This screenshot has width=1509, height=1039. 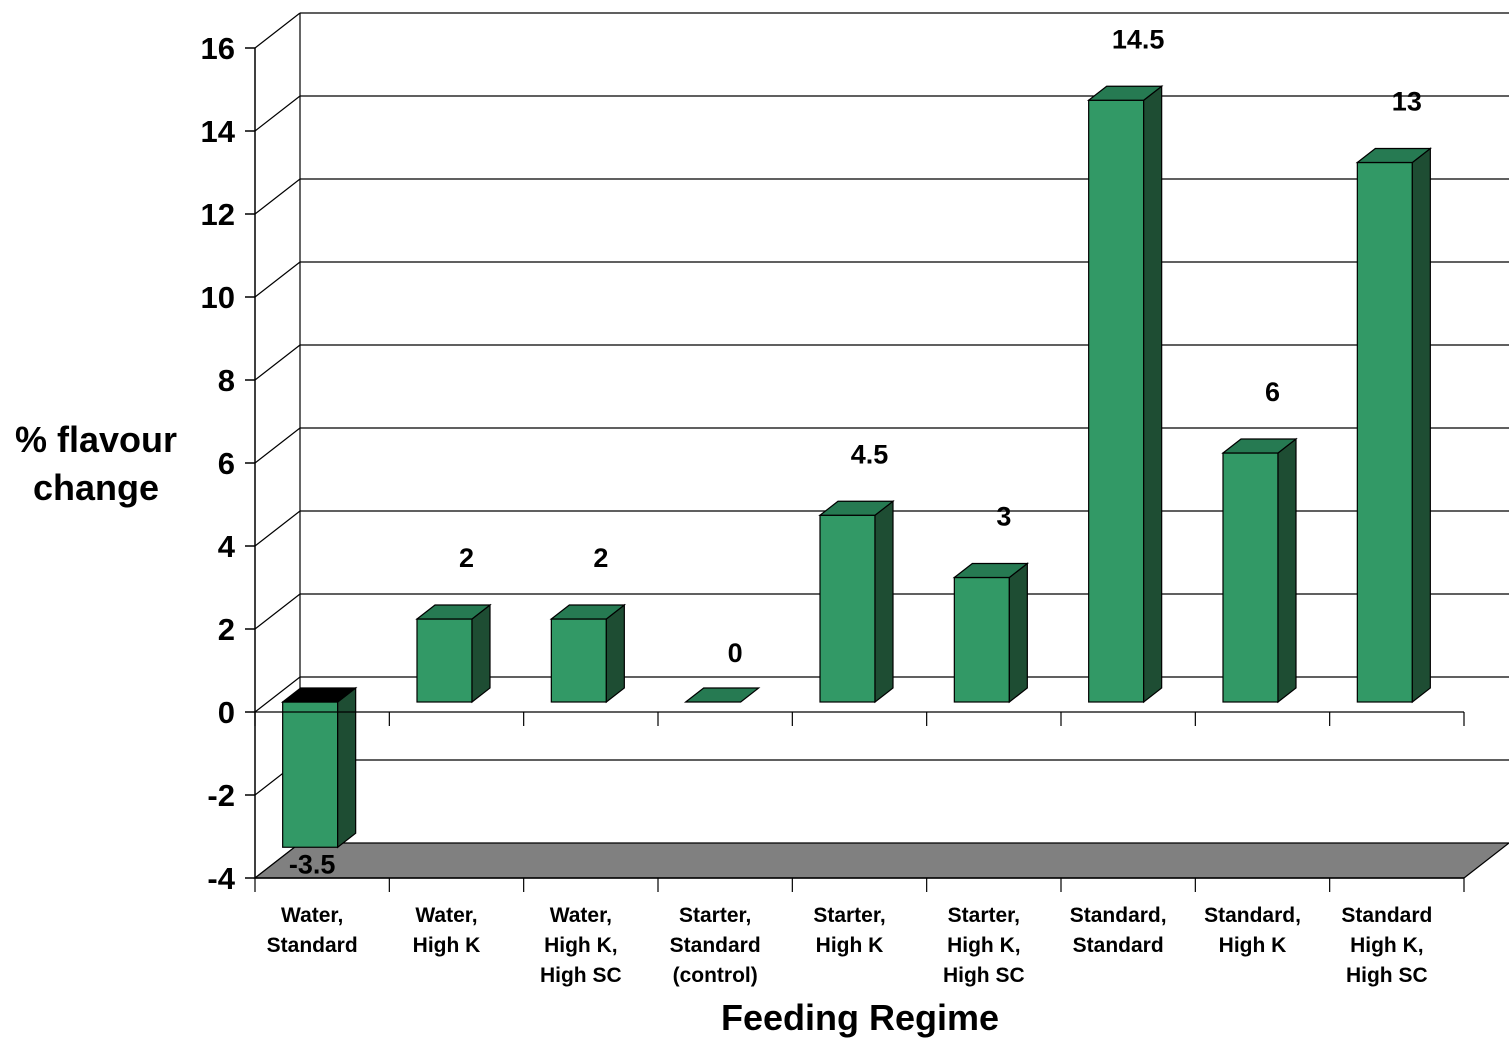 I want to click on category-label: Starter, Standard (control), so click(x=715, y=945).